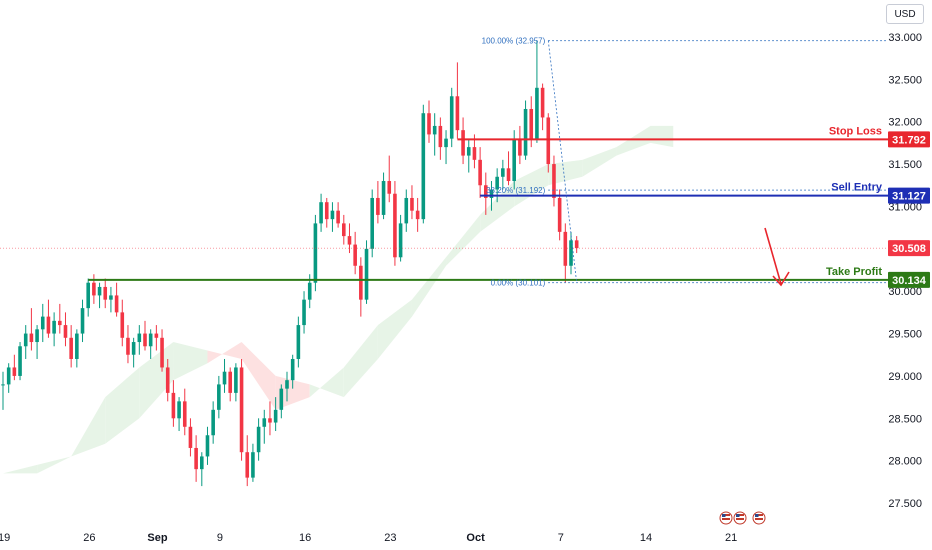 The image size is (932, 550). What do you see at coordinates (561, 538) in the screenshot?
I see `x-tick-label: 7` at bounding box center [561, 538].